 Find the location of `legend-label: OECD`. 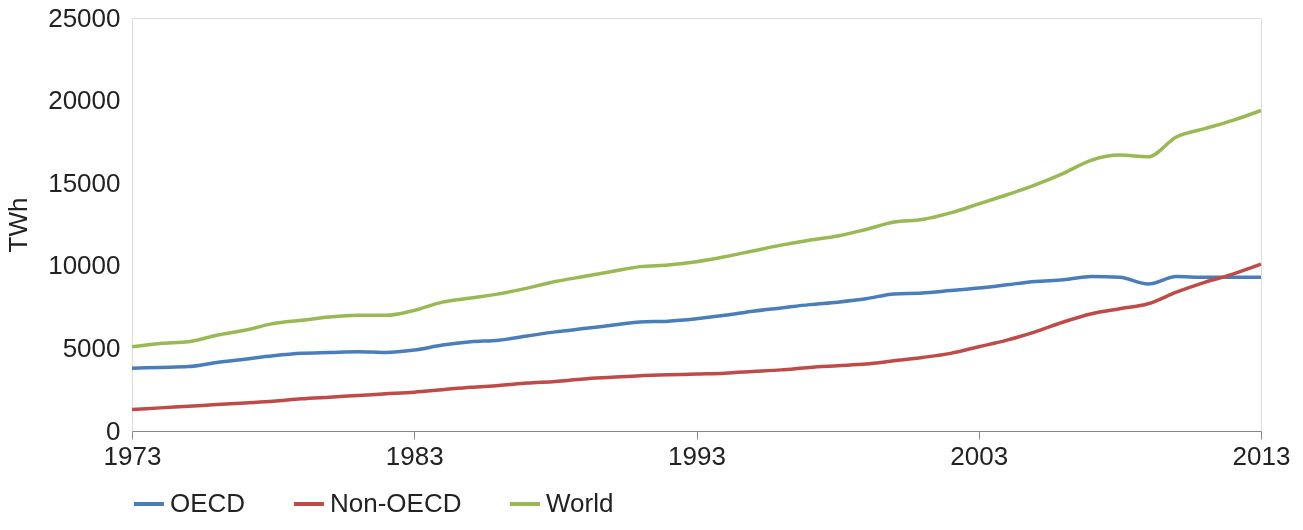

legend-label: OECD is located at coordinates (208, 503).